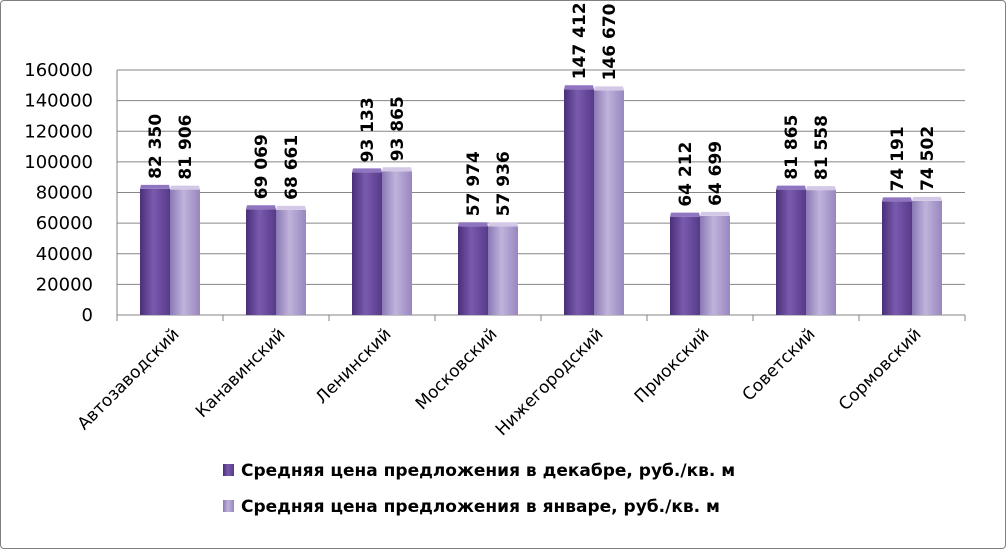 Image resolution: width=1006 pixels, height=550 pixels. I want to click on category-label: Канавинский, so click(241, 373).